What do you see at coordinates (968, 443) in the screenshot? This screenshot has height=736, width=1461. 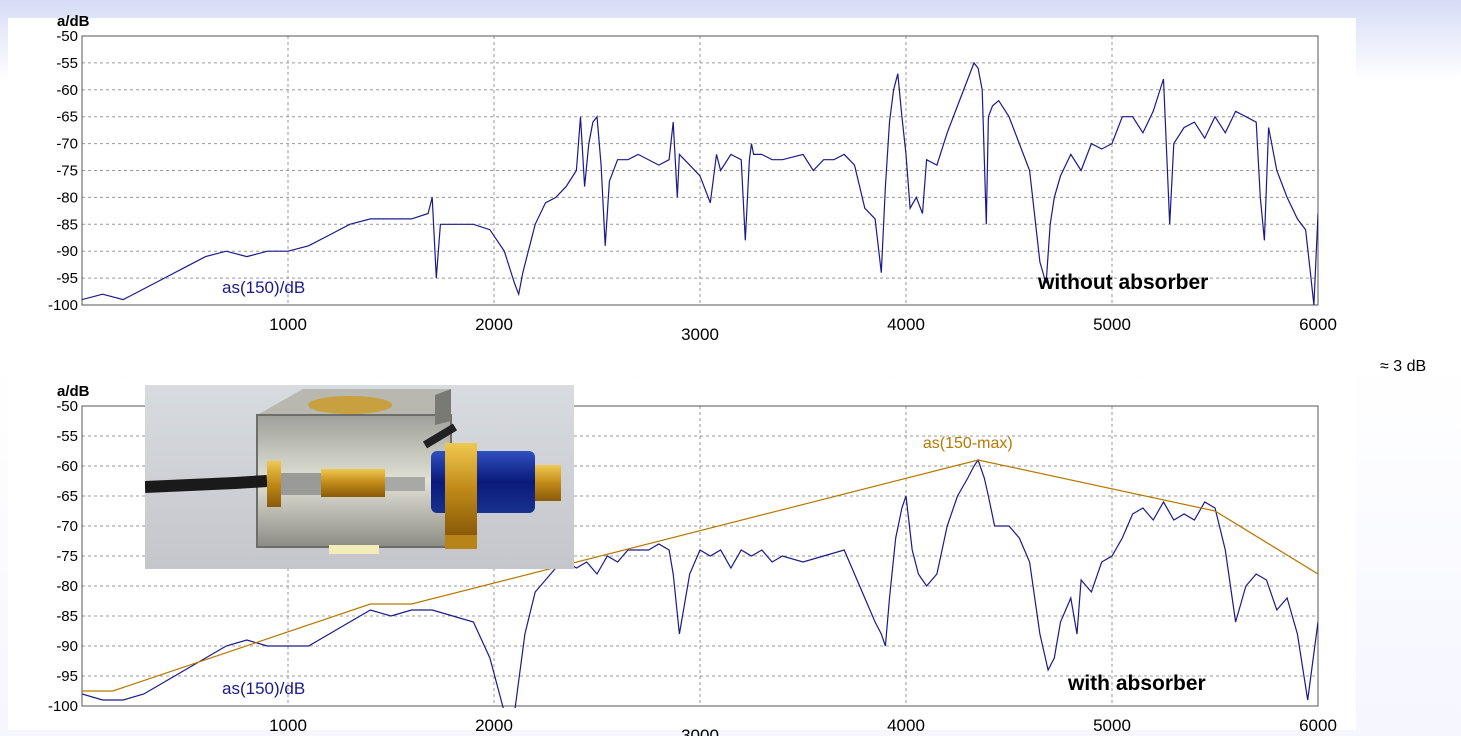 I see `series-label-as150-max: as(150-max)` at bounding box center [968, 443].